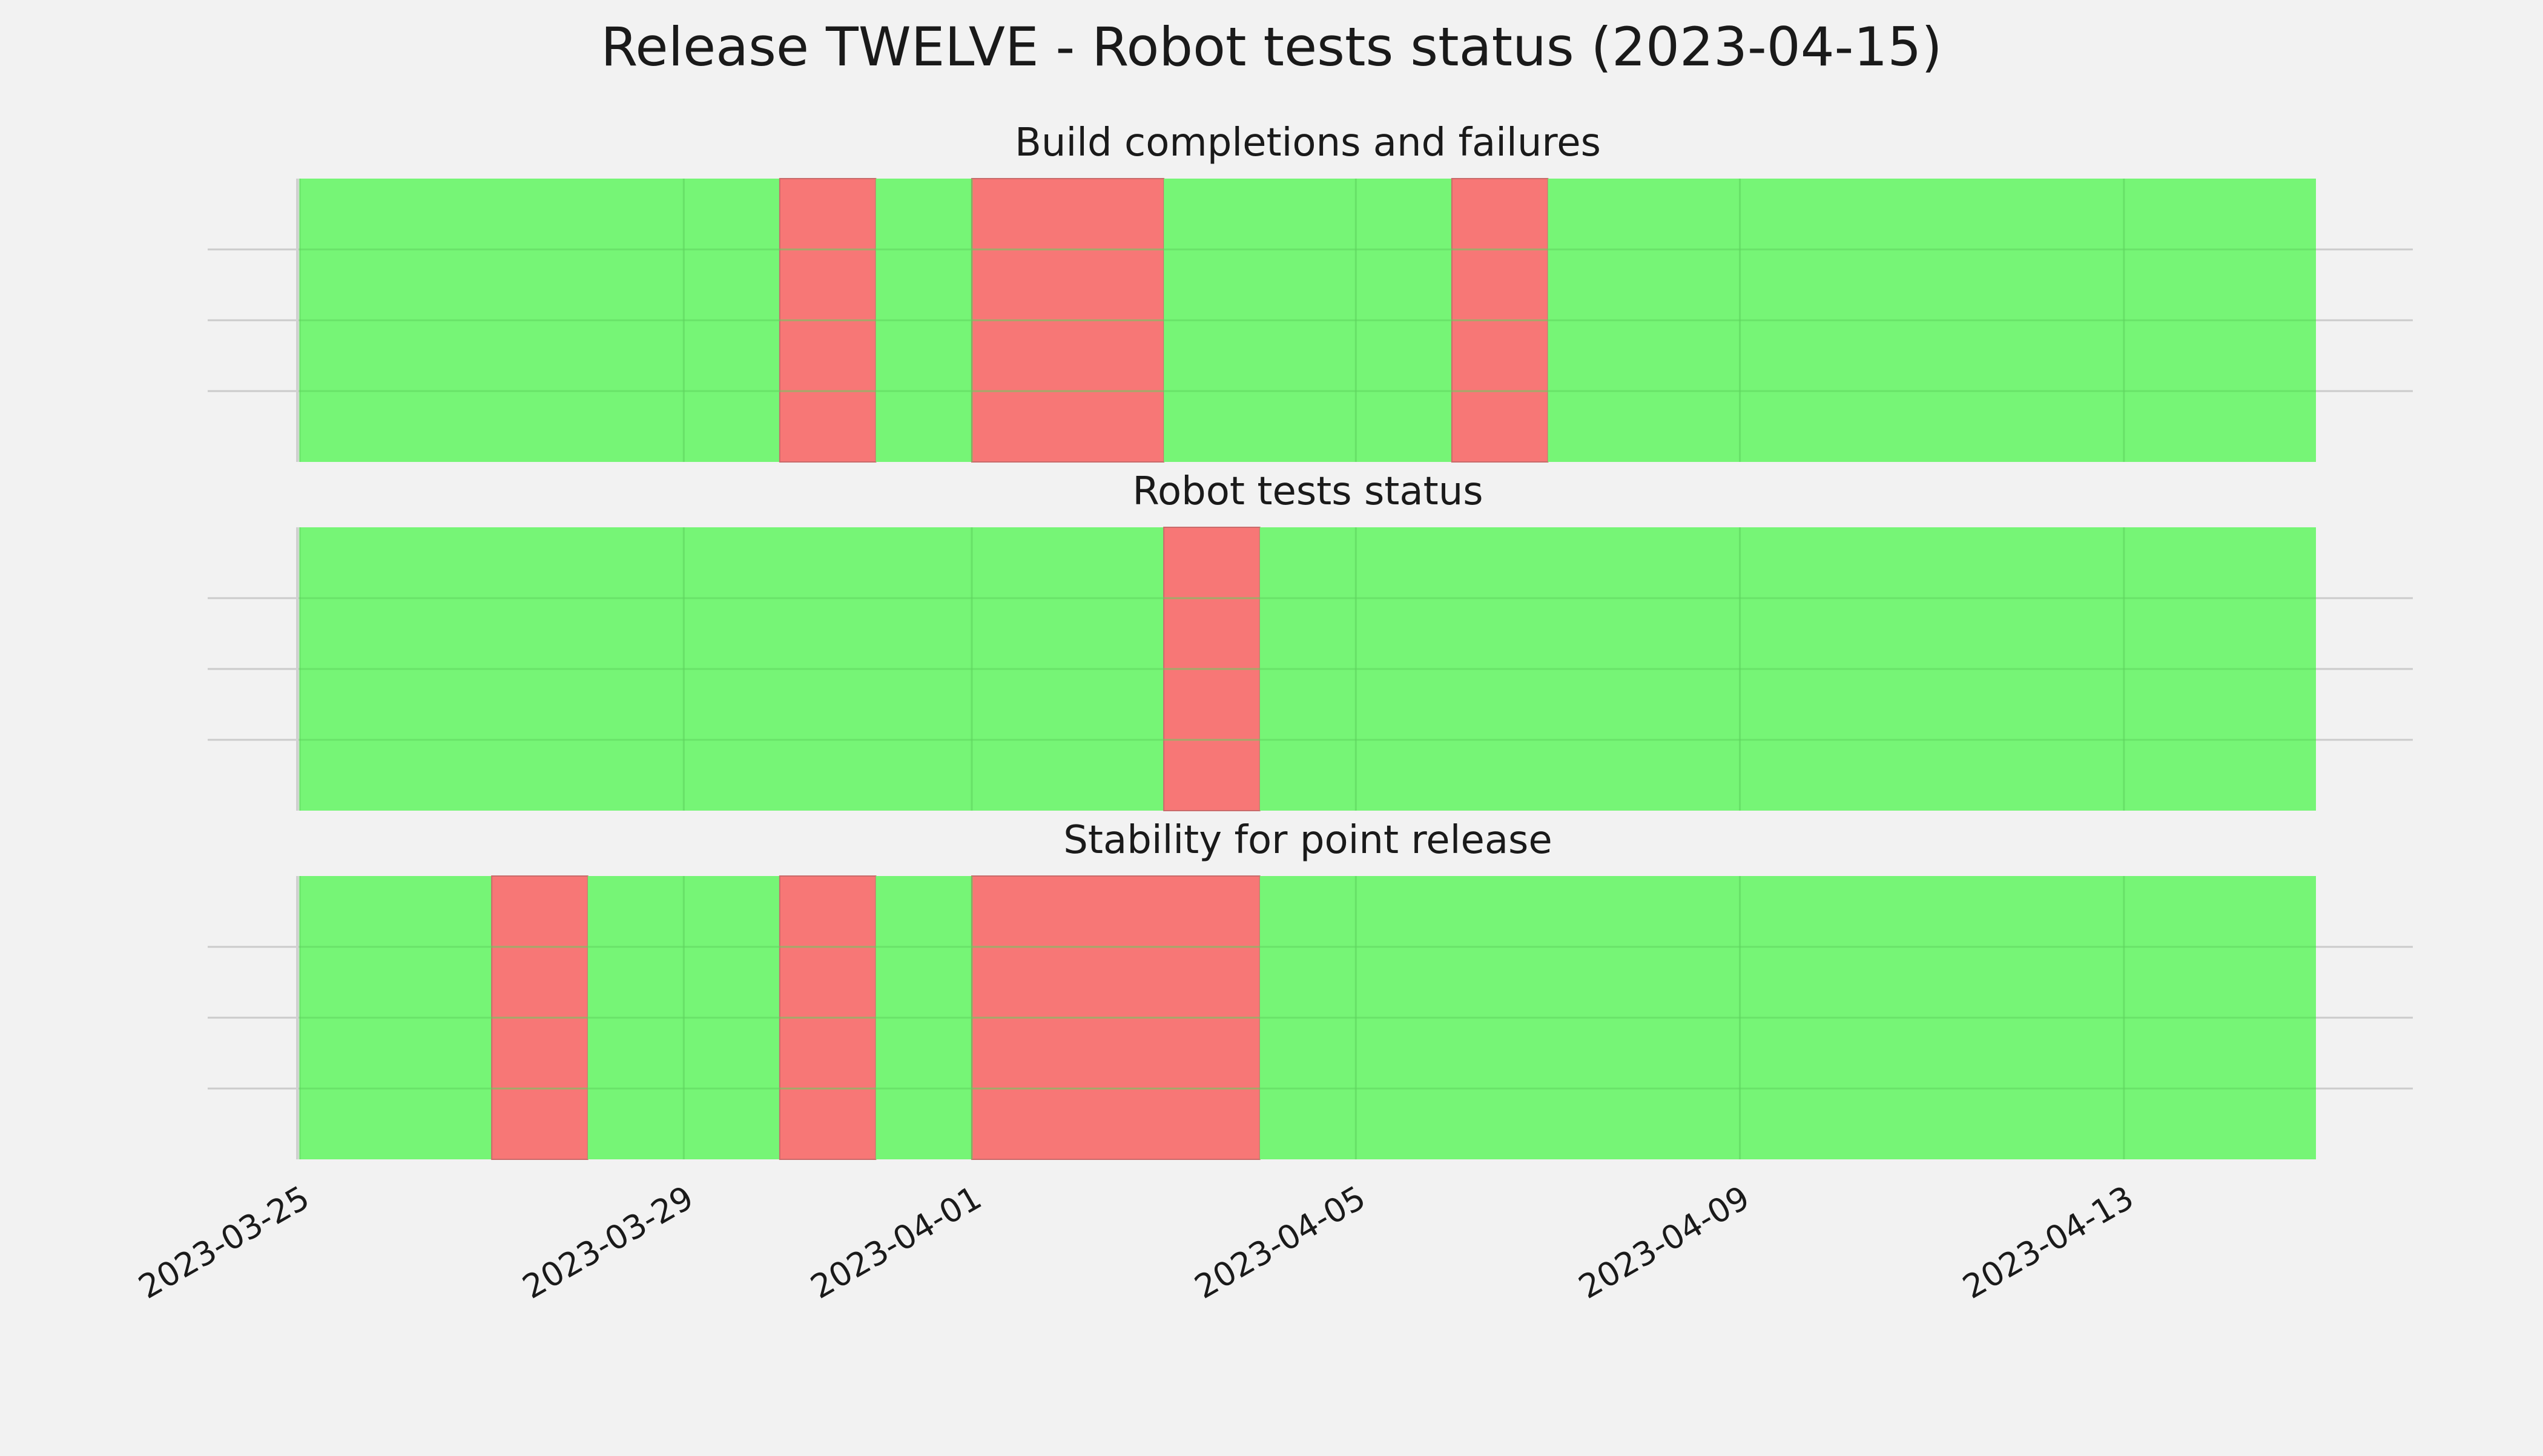 This screenshot has width=2543, height=1456. What do you see at coordinates (608, 1242) in the screenshot?
I see `x-tick-label-2: 2023-03-29` at bounding box center [608, 1242].